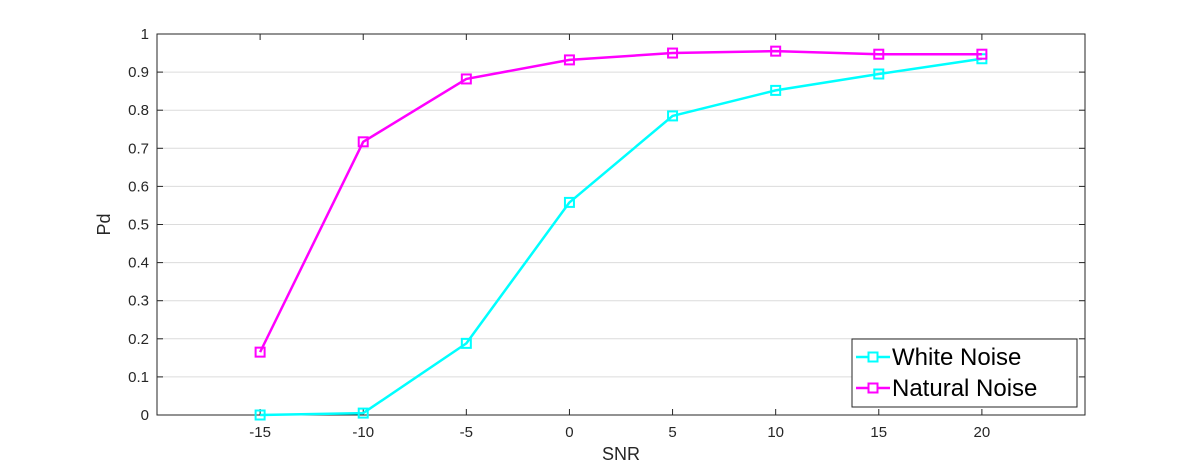 The height and width of the screenshot is (472, 1200). What do you see at coordinates (672, 432) in the screenshot?
I see `x-tick-label: 5` at bounding box center [672, 432].